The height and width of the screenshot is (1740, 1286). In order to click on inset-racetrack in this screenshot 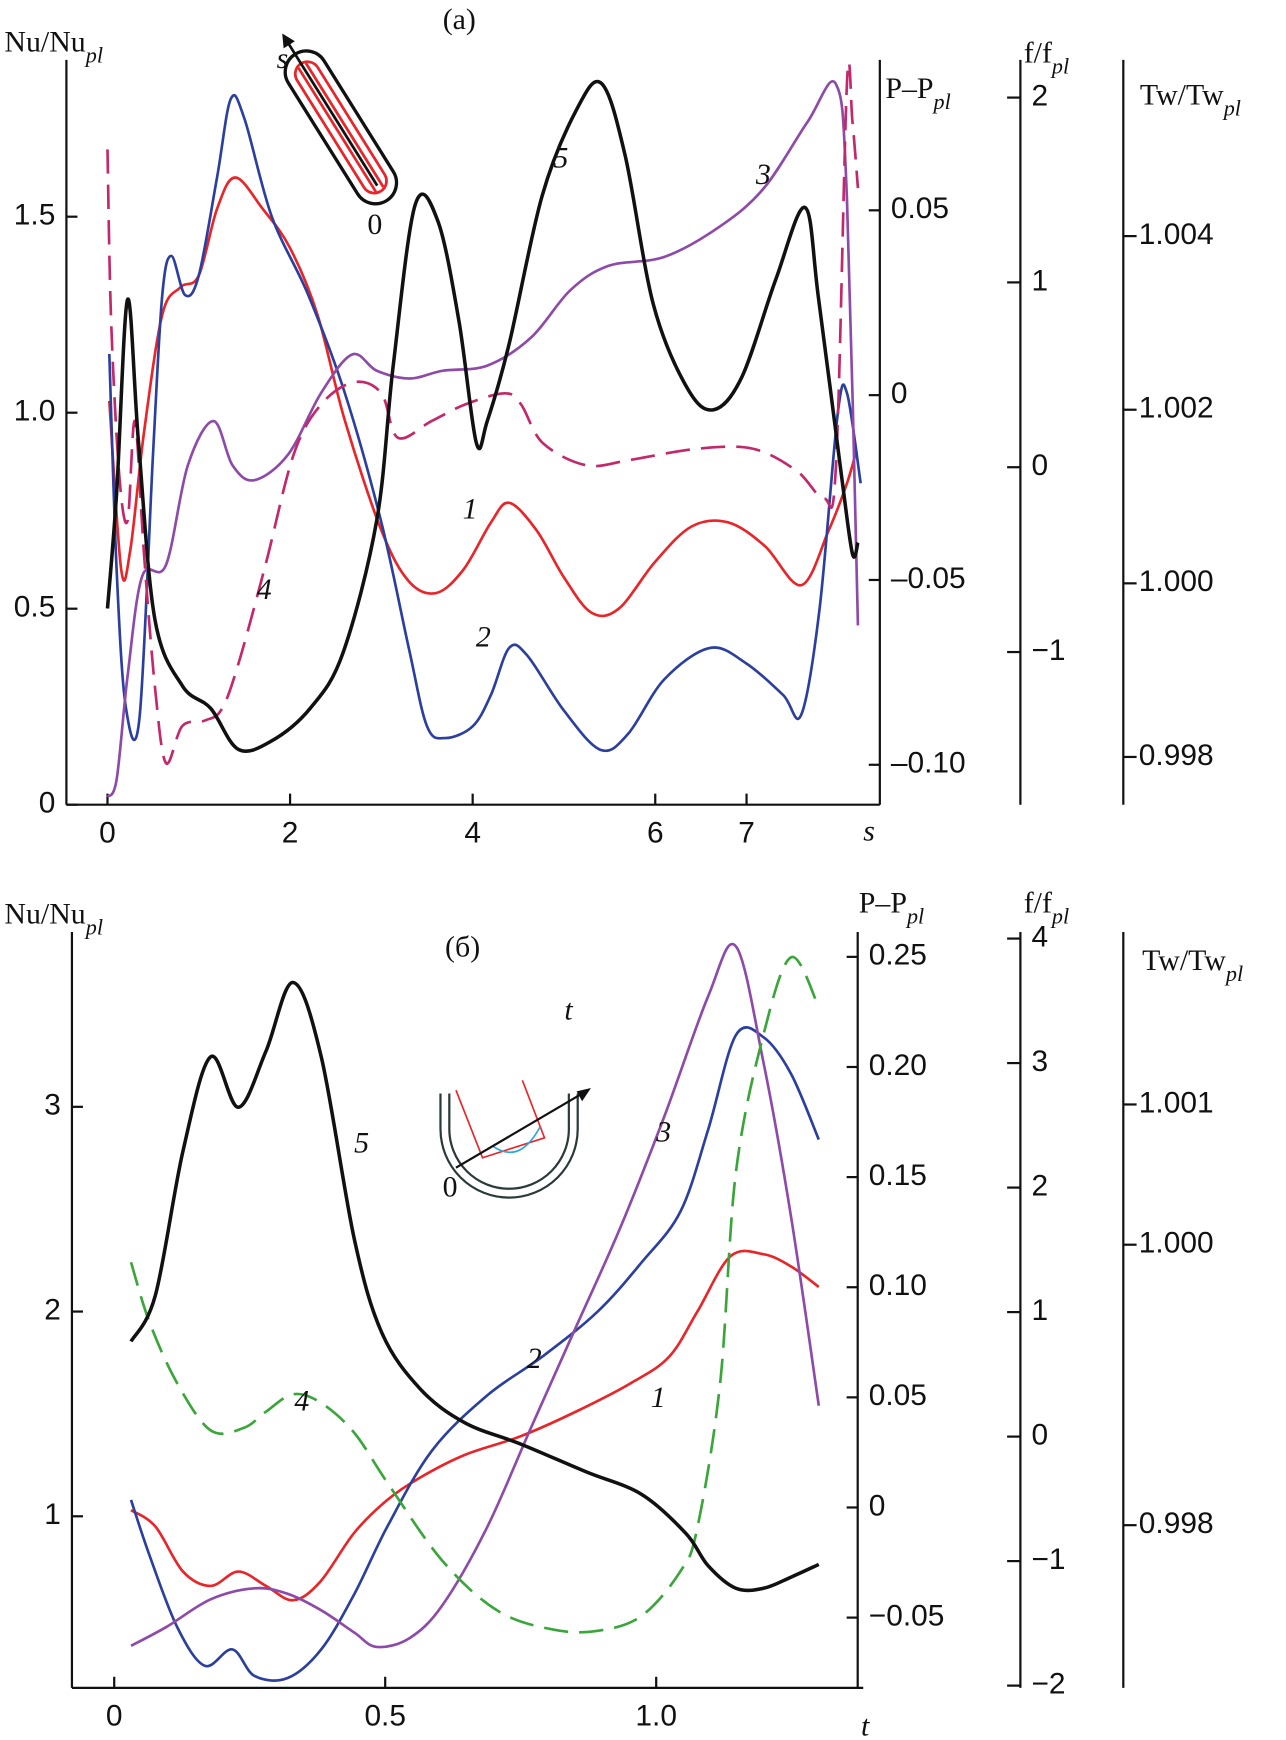, I will do `click(340, 119)`.